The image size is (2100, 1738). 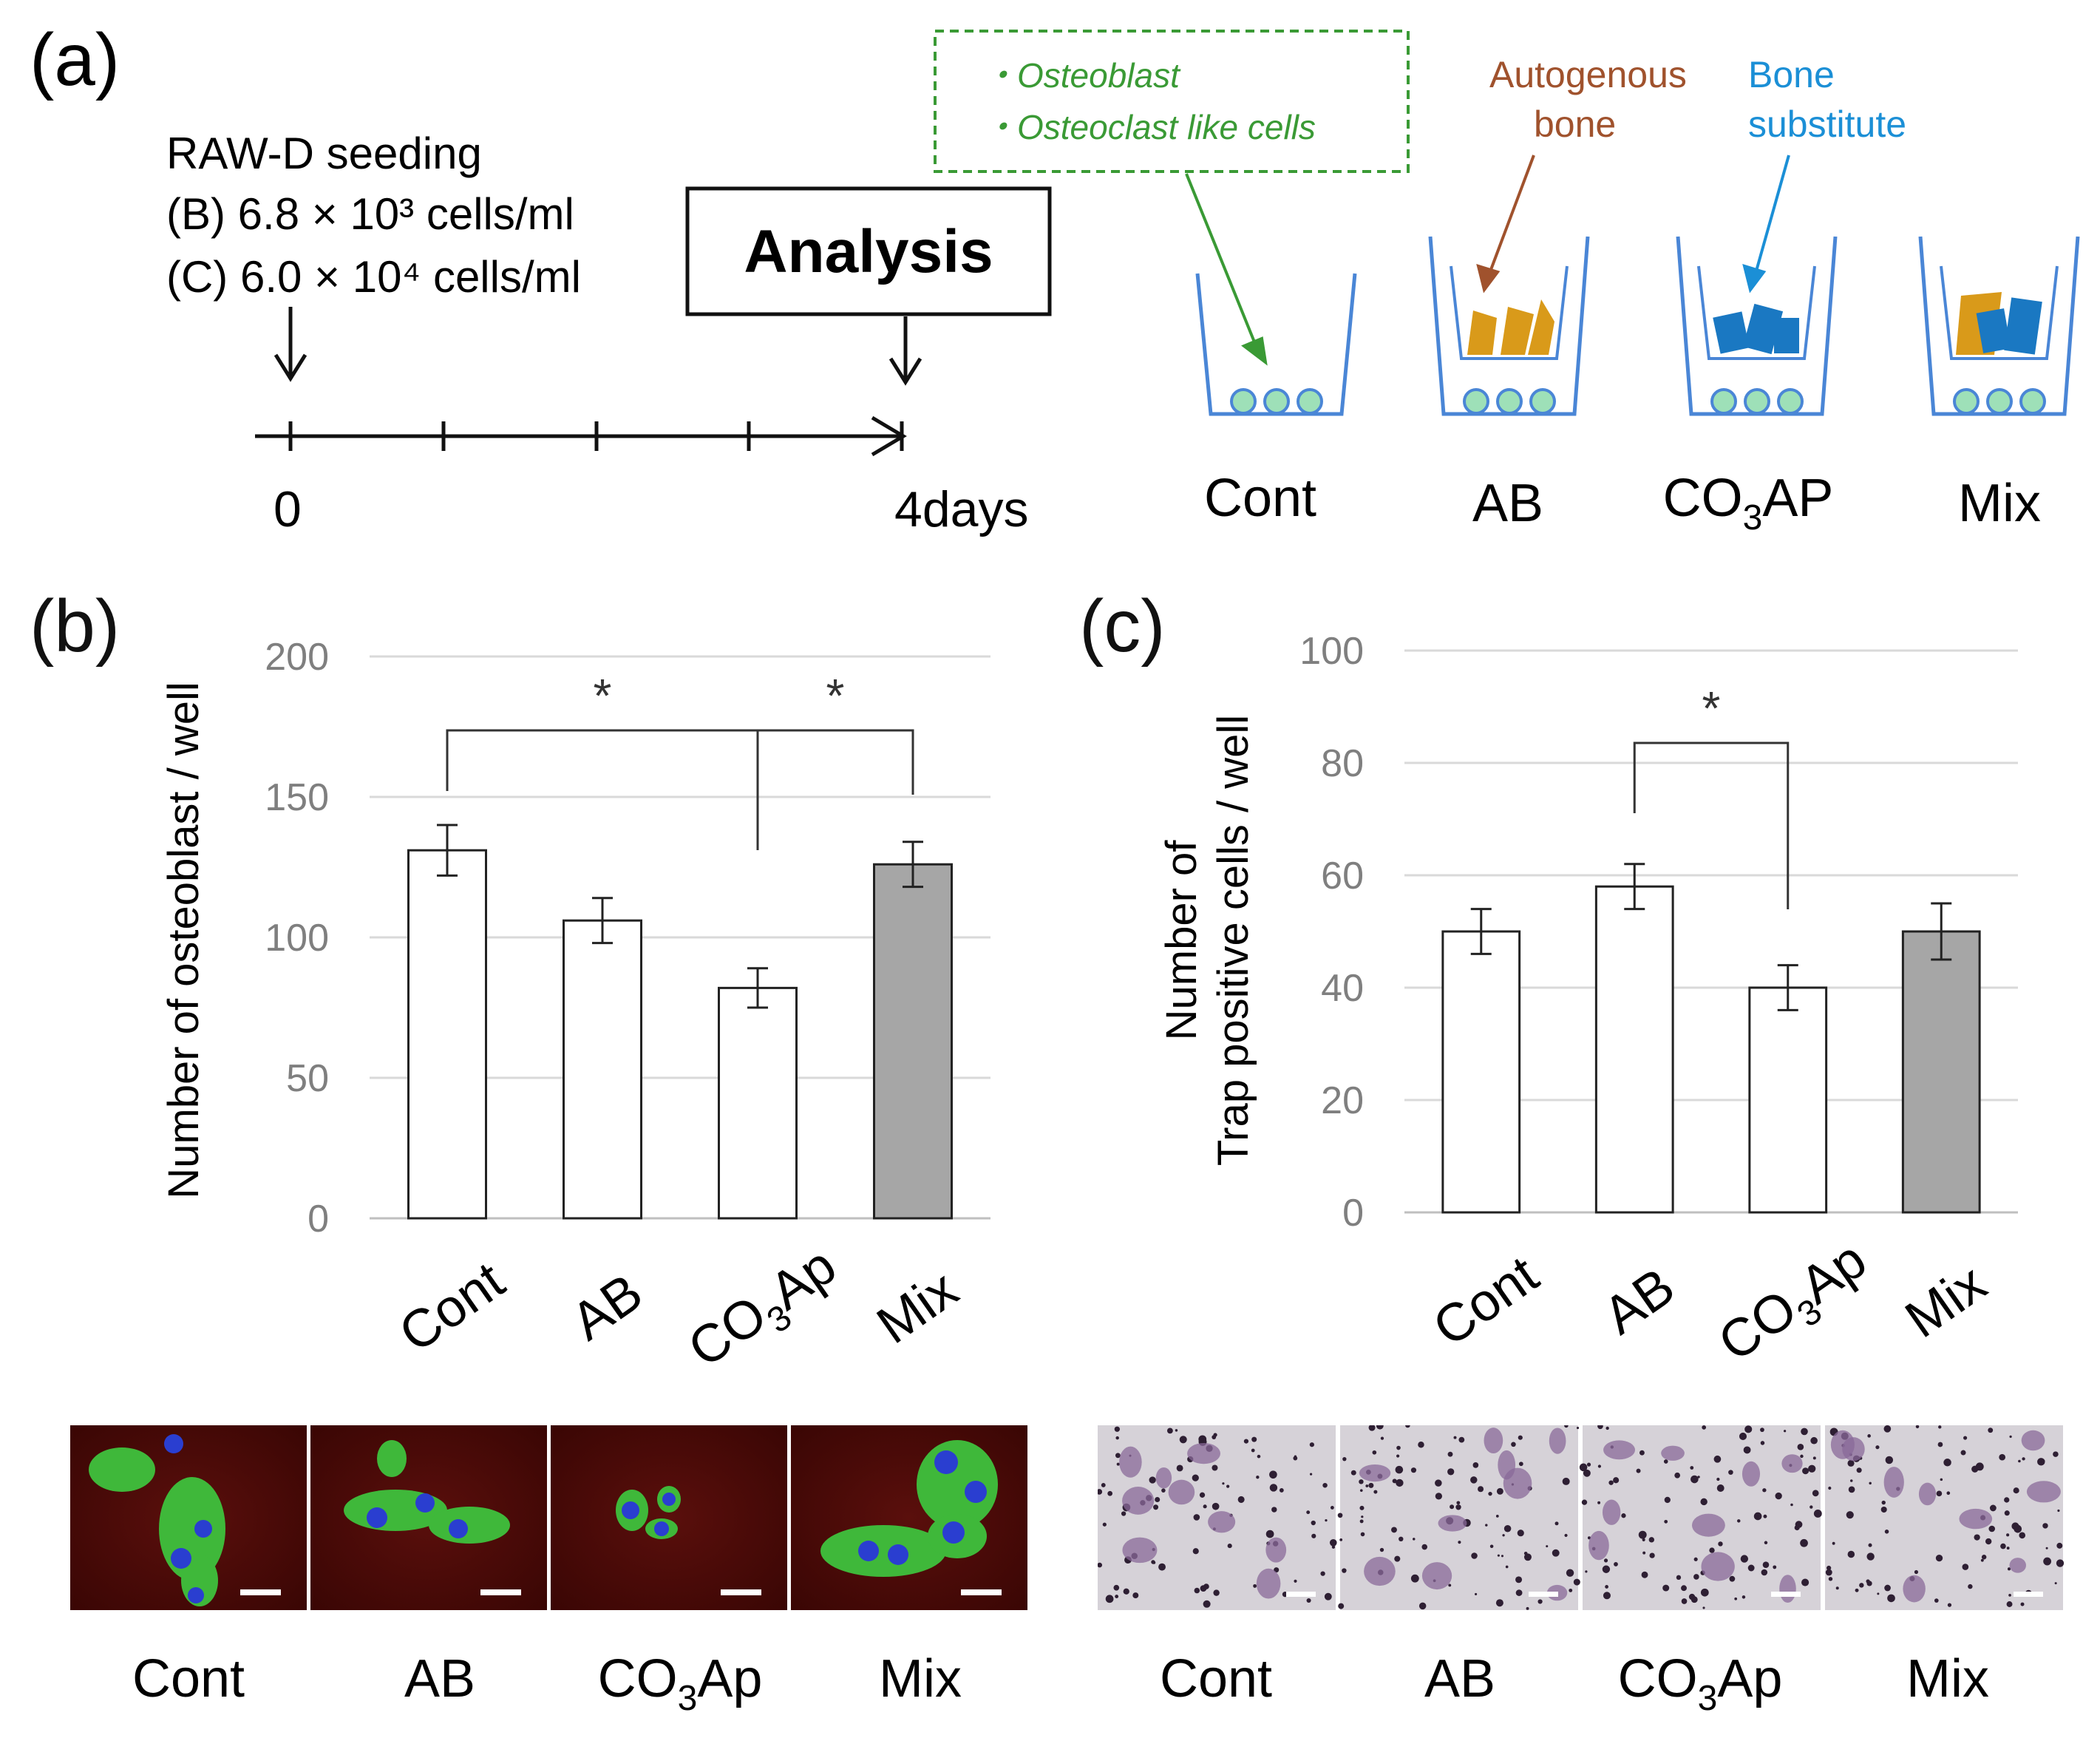 What do you see at coordinates (428, 1517) in the screenshot?
I see `micrograph-b-ab` at bounding box center [428, 1517].